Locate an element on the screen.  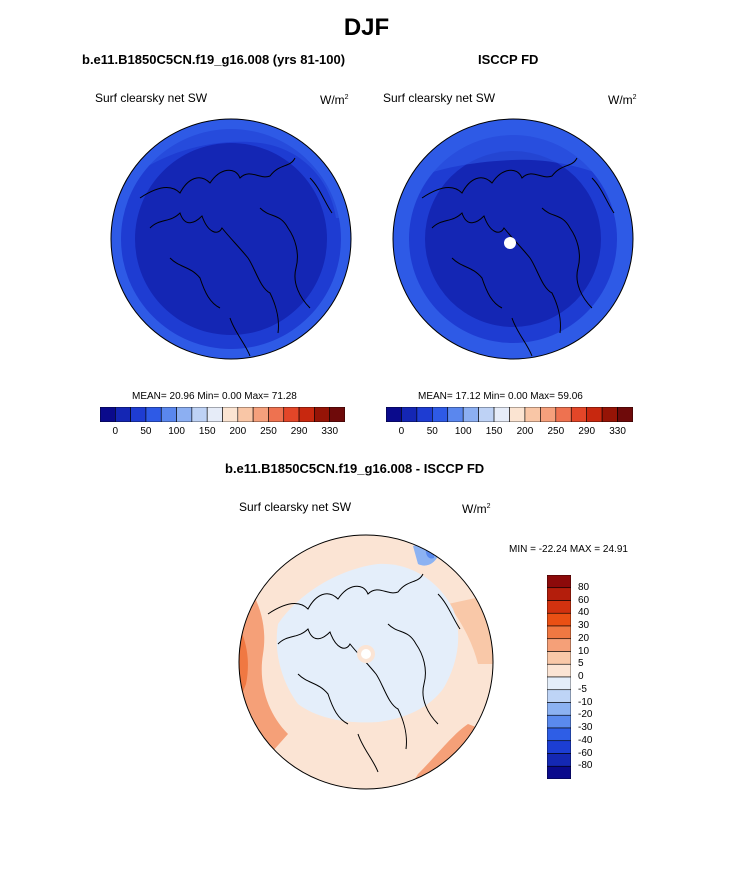
panel-2-colorbar-tick-label: 200 is located at coordinates (525, 431).